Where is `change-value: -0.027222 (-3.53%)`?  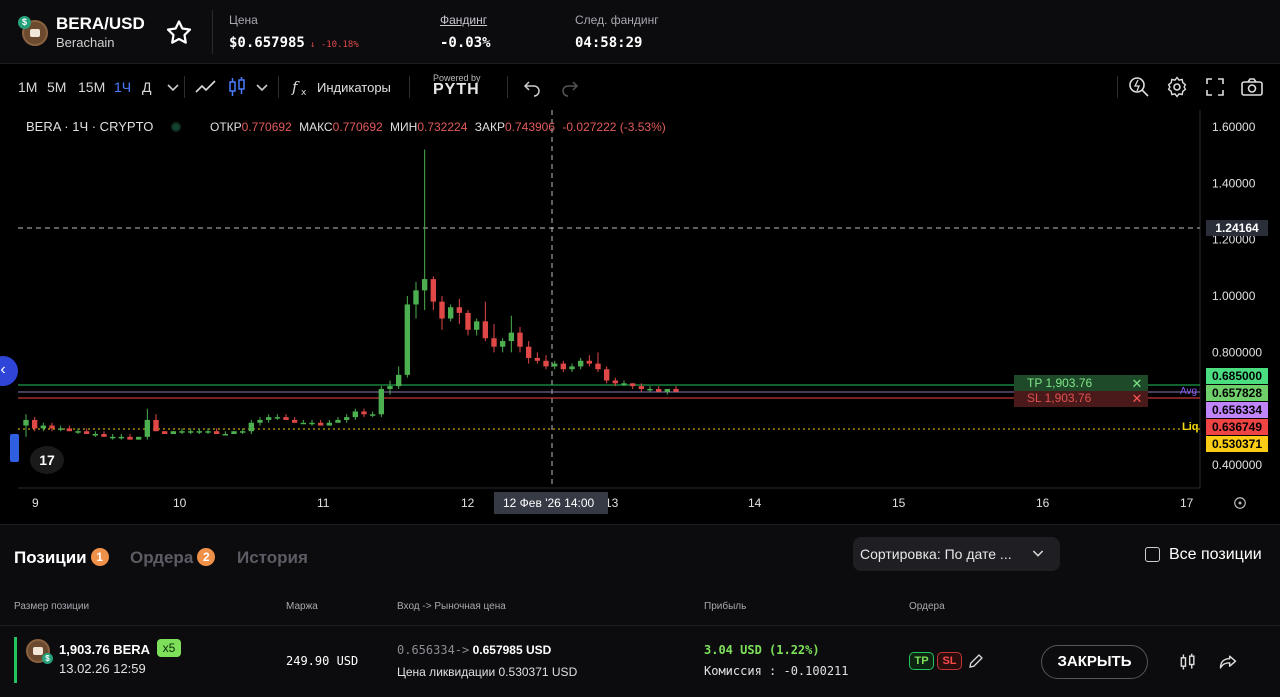 change-value: -0.027222 (-3.53%) is located at coordinates (614, 127).